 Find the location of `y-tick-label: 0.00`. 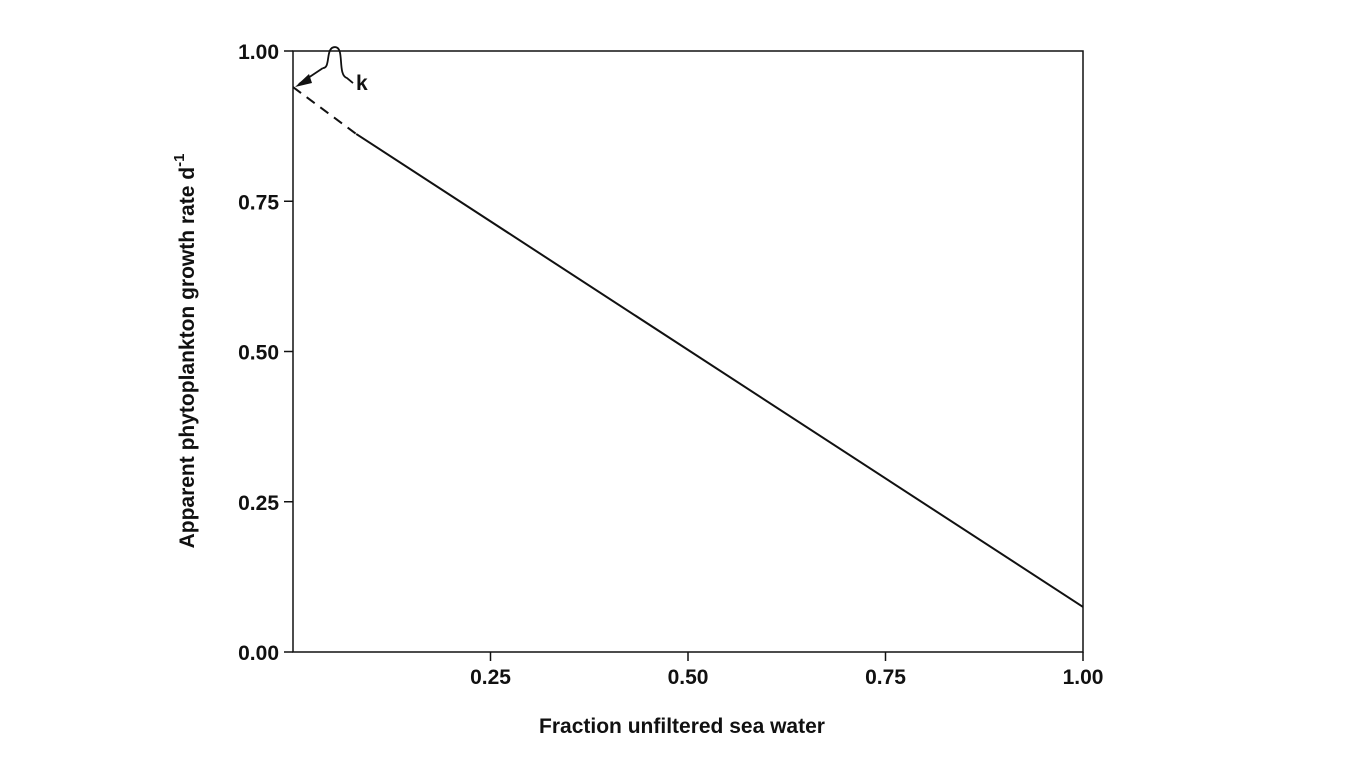

y-tick-label: 0.00 is located at coordinates (258, 653).